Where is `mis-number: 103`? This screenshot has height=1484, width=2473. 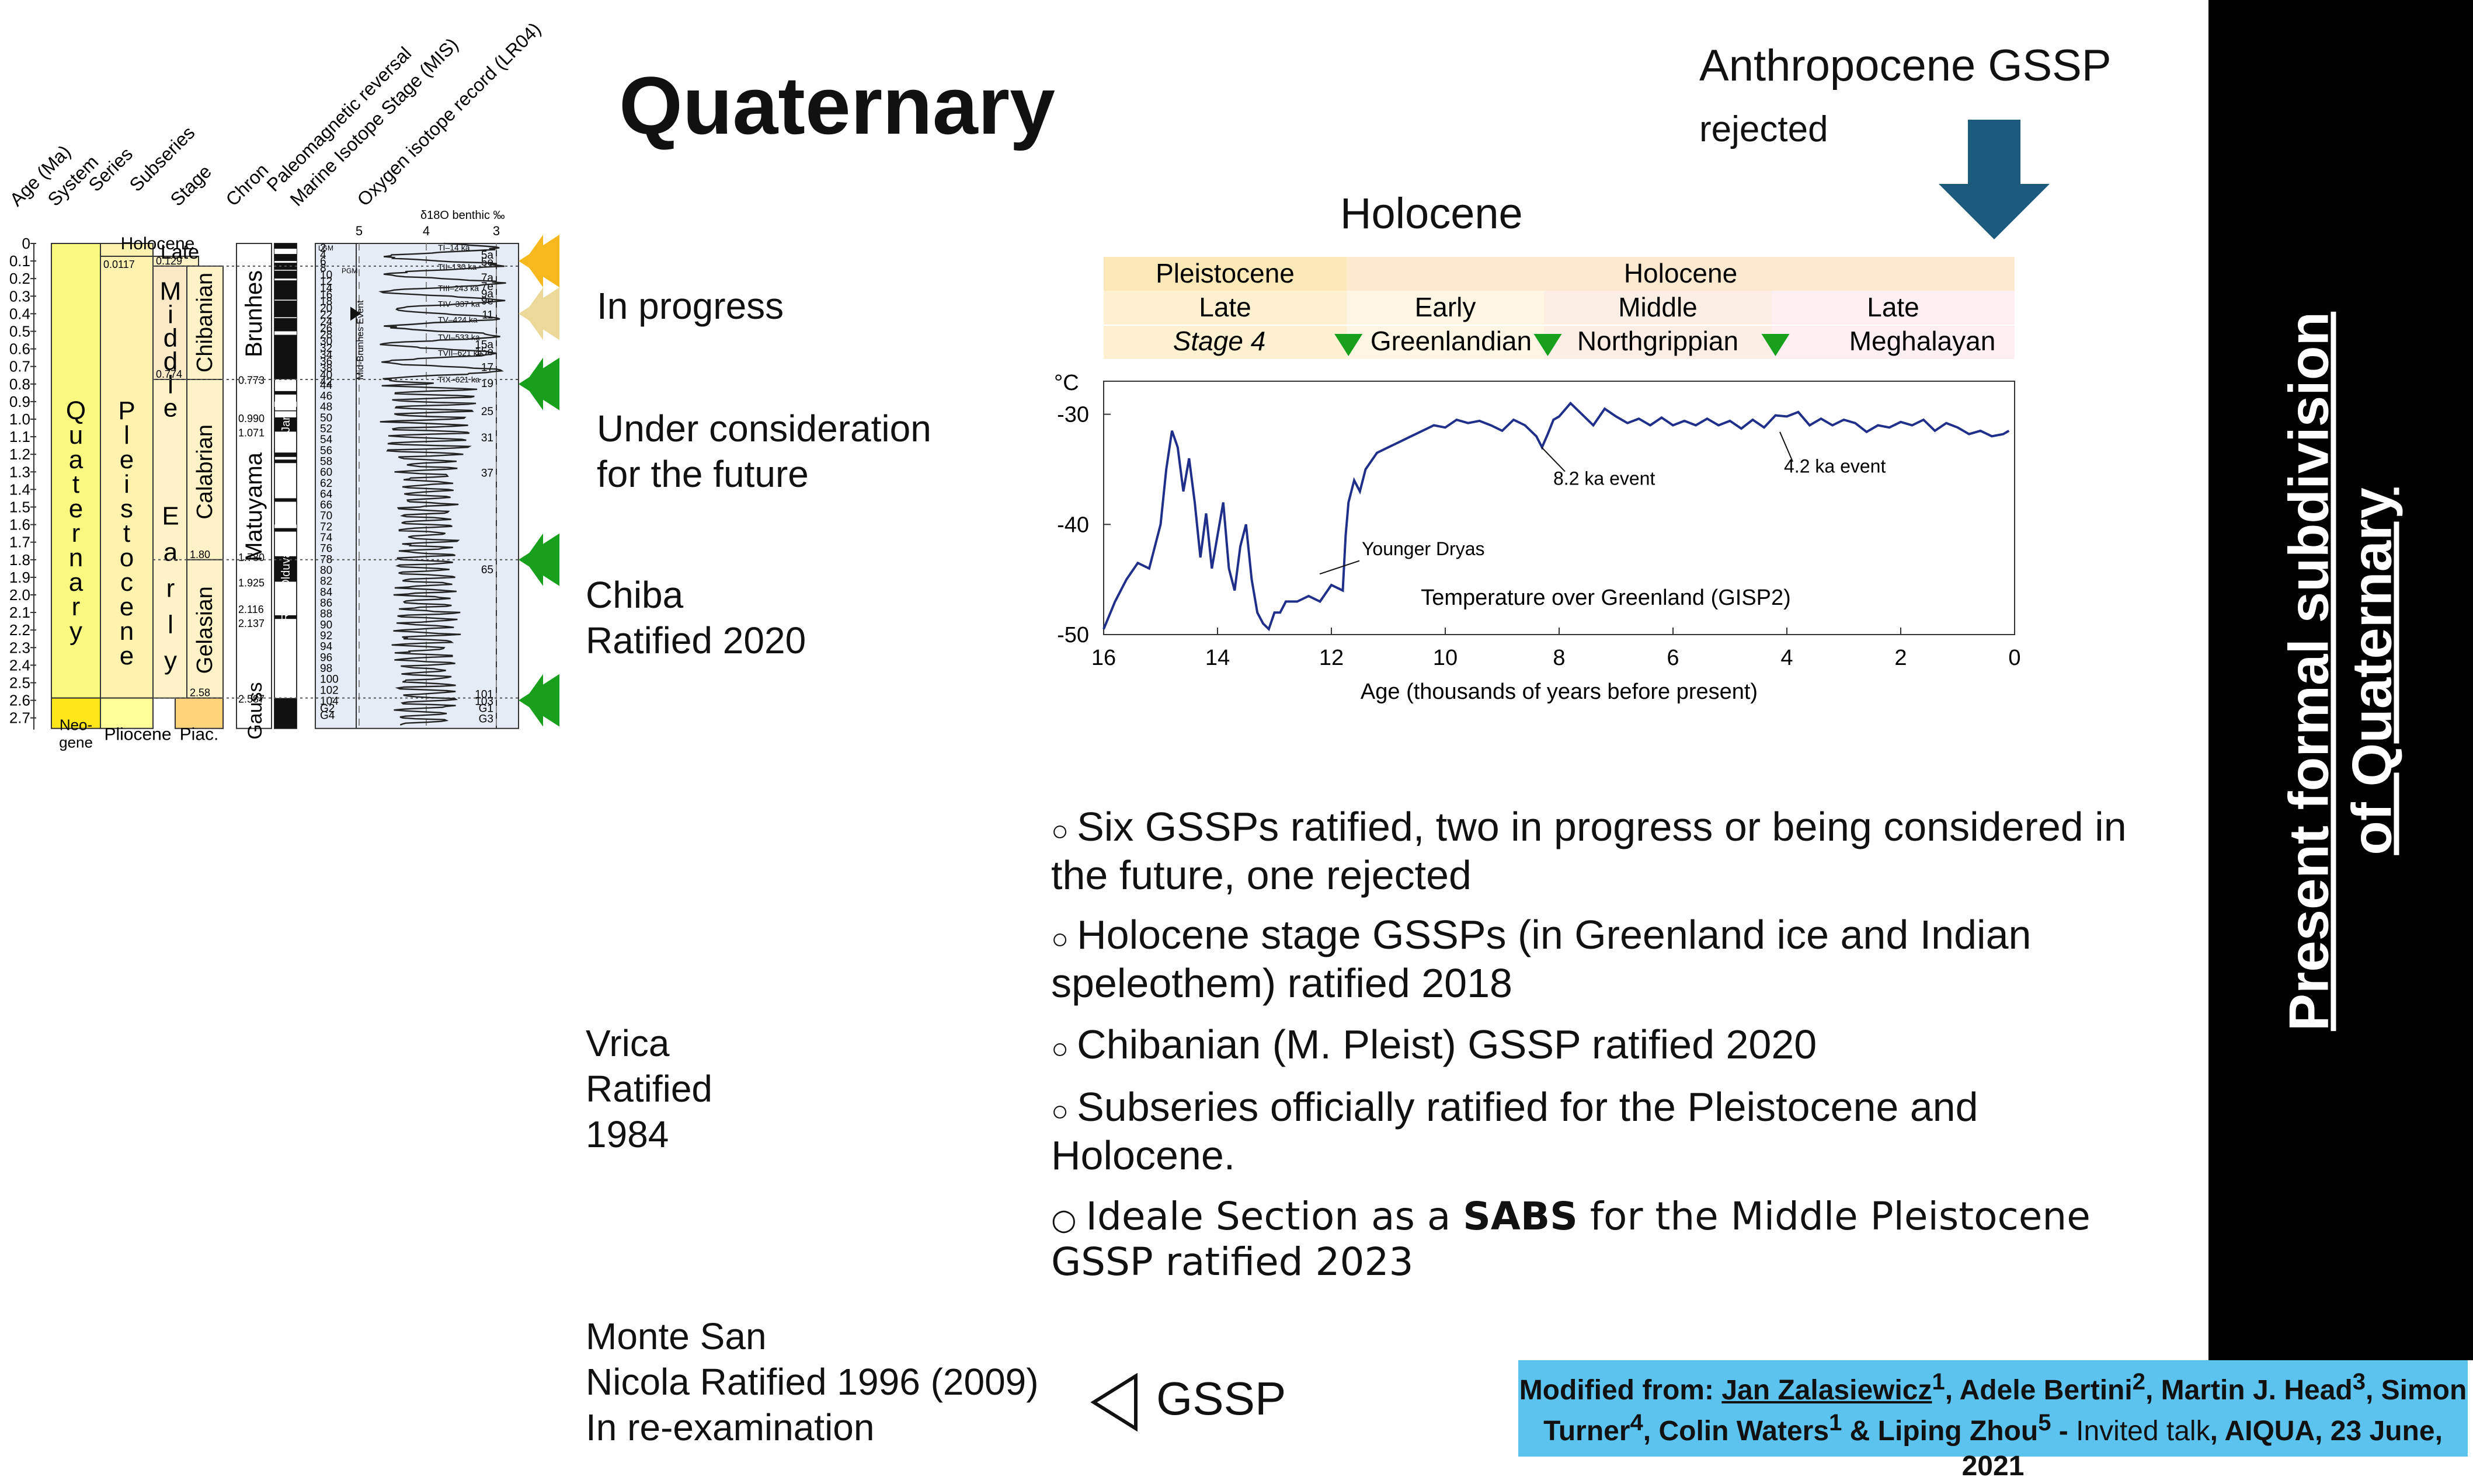
mis-number: 103 is located at coordinates (484, 702).